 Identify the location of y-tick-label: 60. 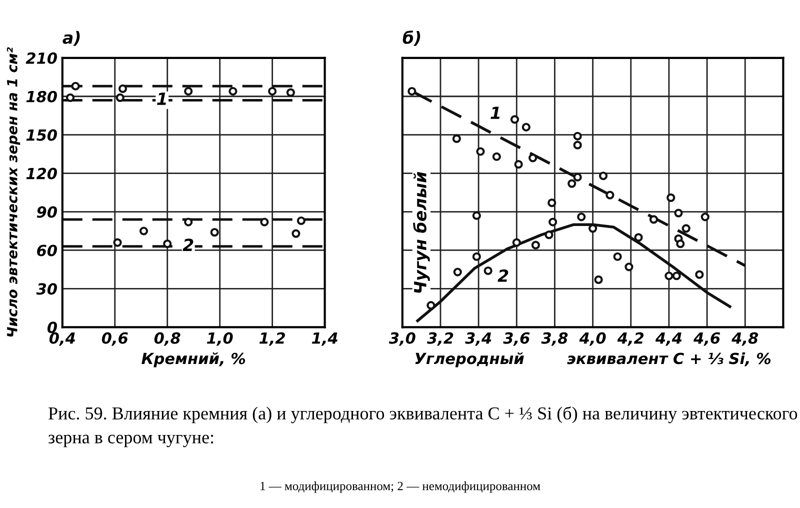
(47, 250).